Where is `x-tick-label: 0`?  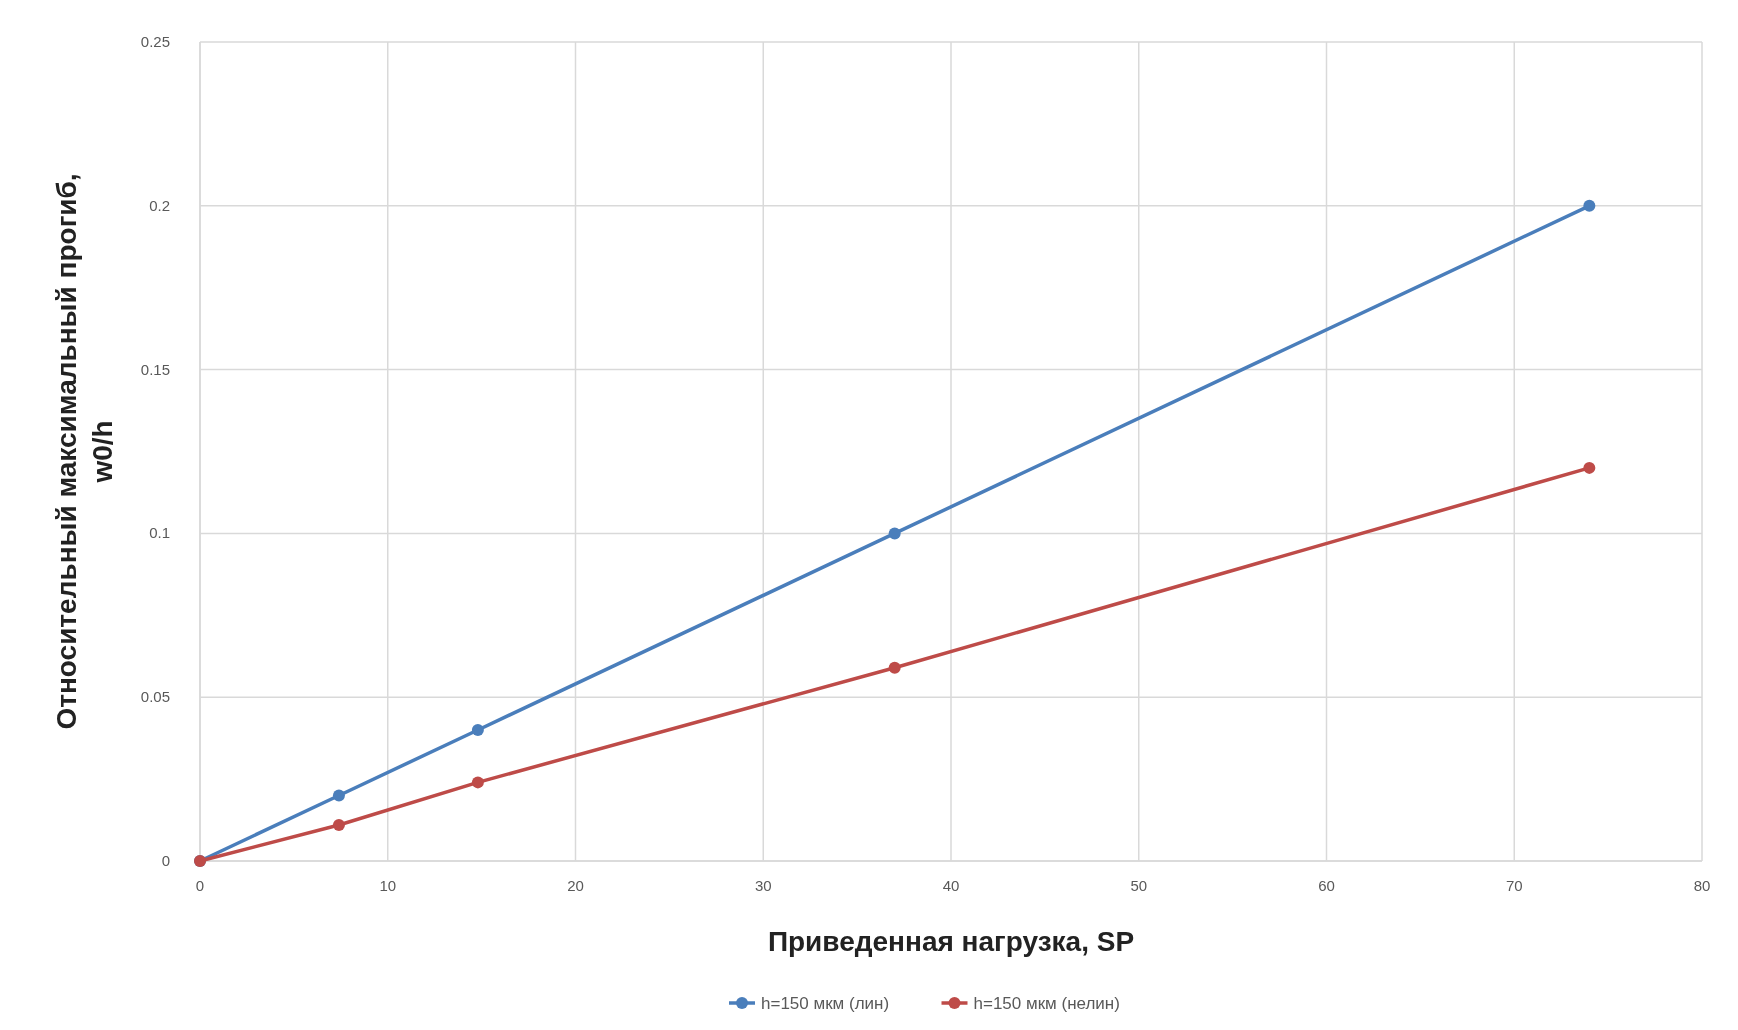 x-tick-label: 0 is located at coordinates (200, 885).